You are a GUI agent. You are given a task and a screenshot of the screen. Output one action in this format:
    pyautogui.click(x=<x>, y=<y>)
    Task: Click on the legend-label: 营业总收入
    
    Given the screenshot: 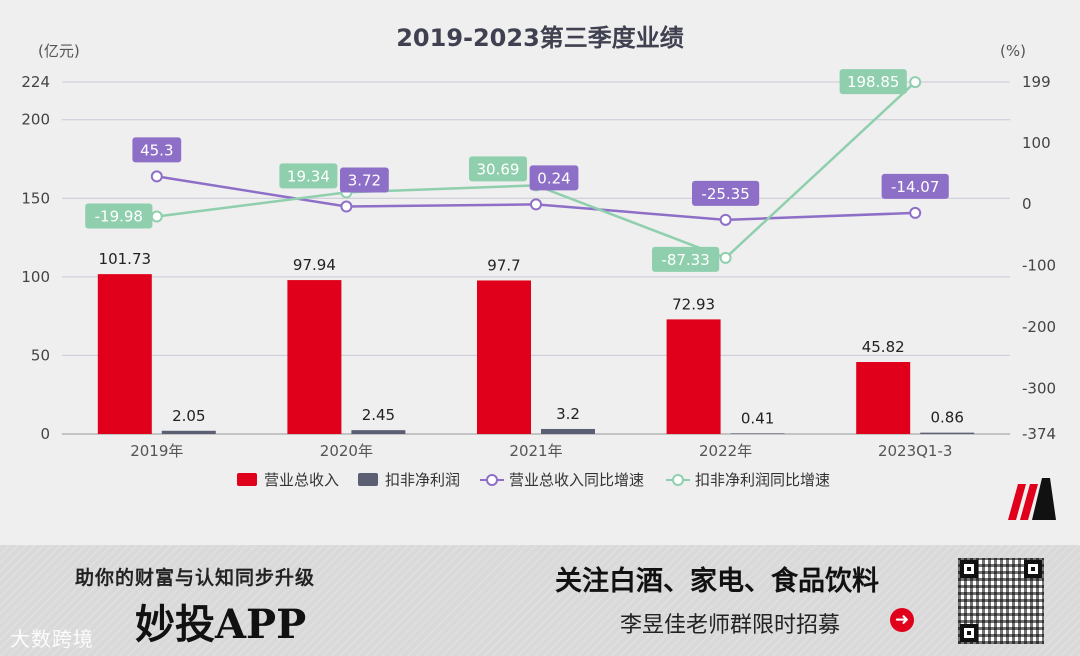 What is the action you would take?
    pyautogui.click(x=301, y=480)
    